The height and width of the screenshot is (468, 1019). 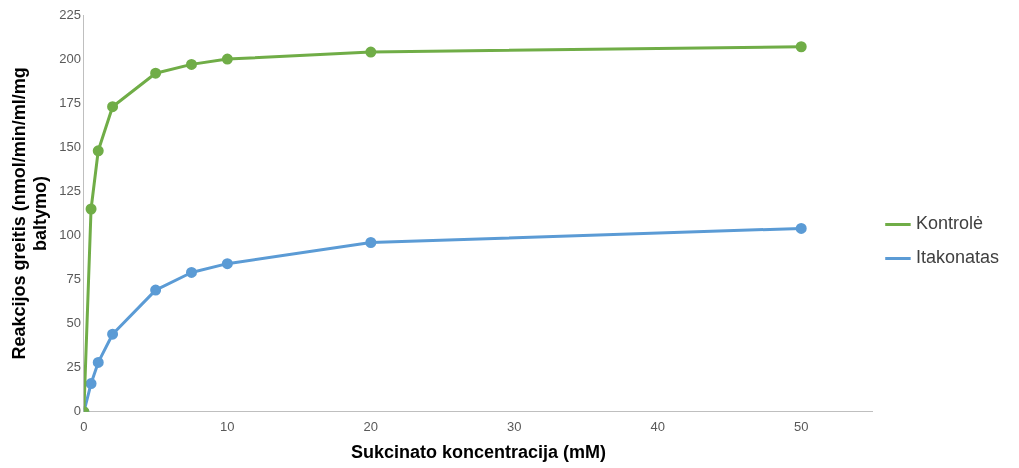 I want to click on x-axis-title: Sukcinato koncentracija (mM), so click(x=478, y=452).